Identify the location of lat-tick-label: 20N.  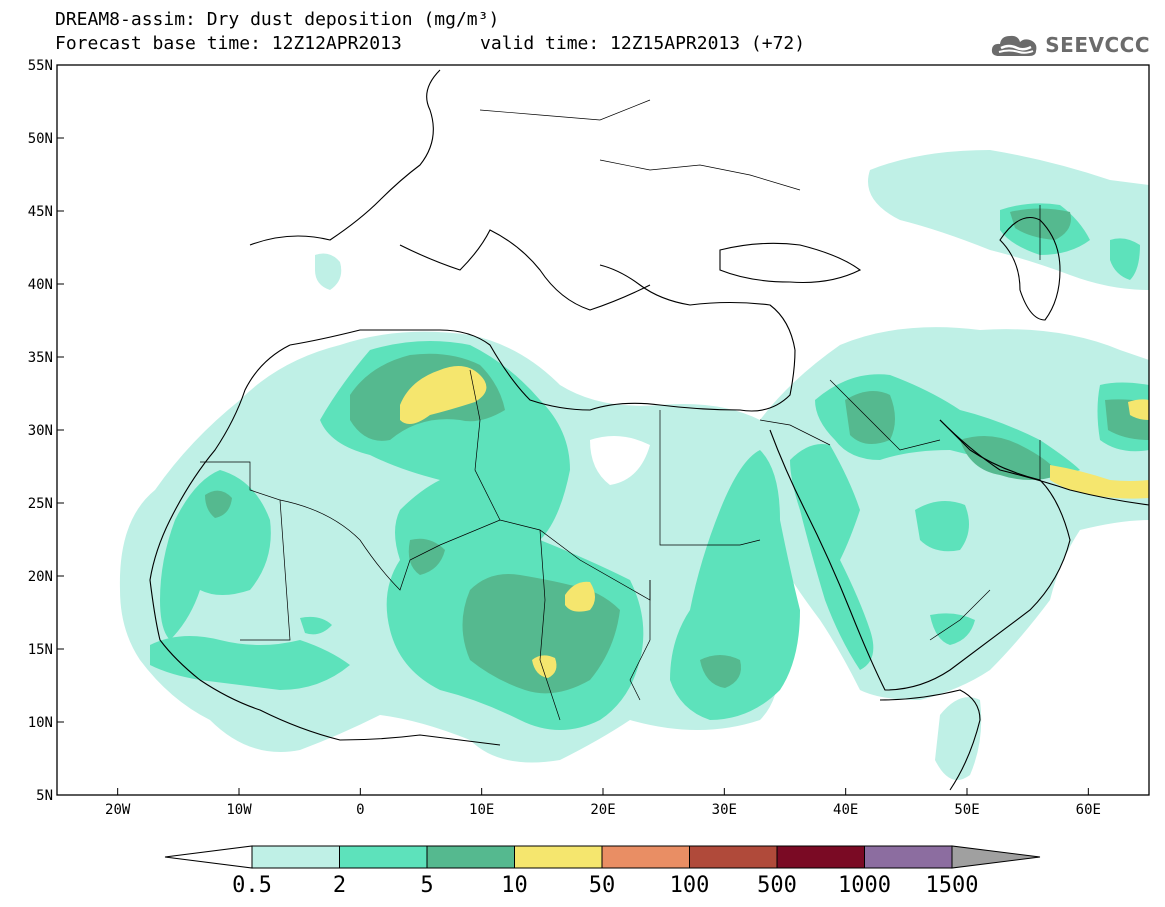
(40, 577).